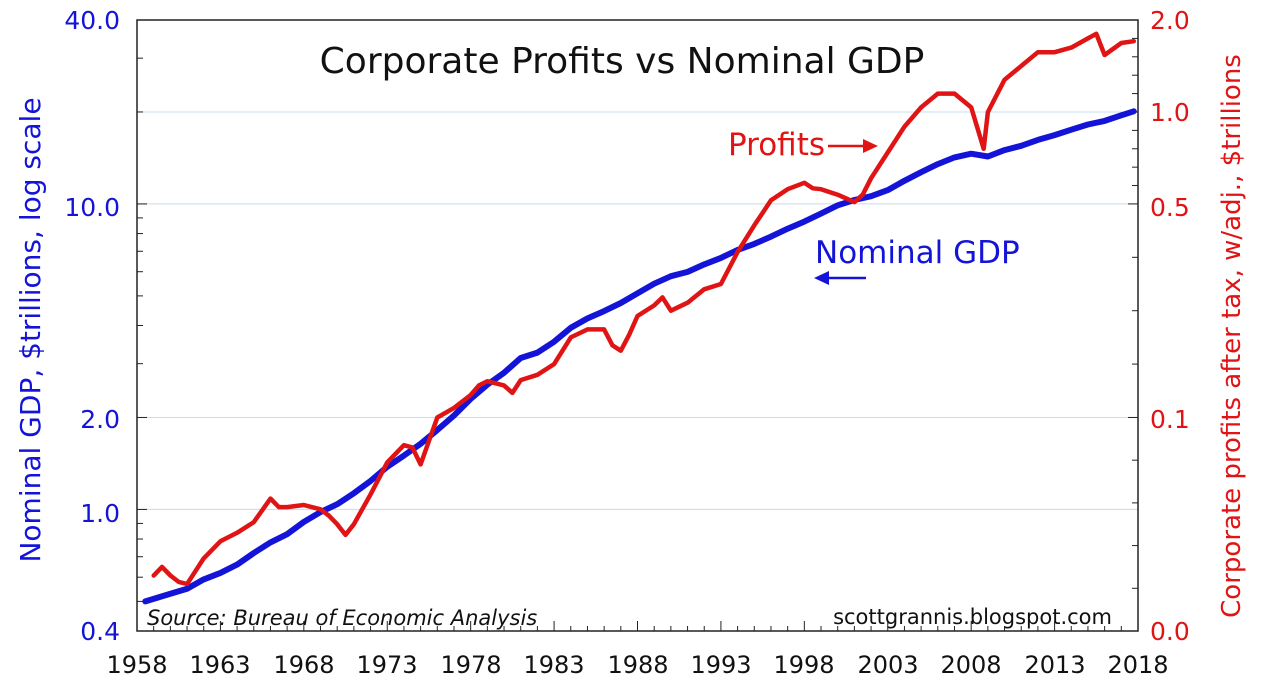  What do you see at coordinates (972, 617) in the screenshot?
I see `credit-note: scottgrannis.blogspot.com` at bounding box center [972, 617].